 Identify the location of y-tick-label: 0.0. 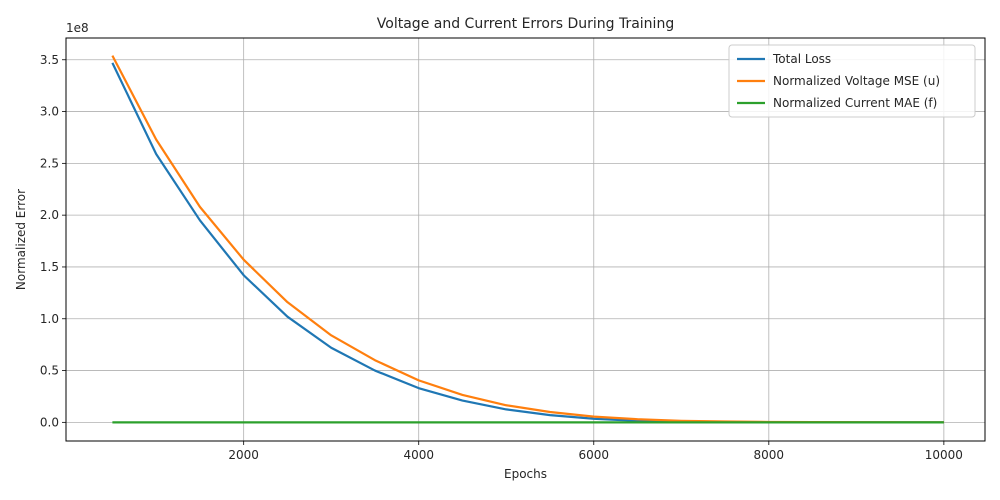
(49, 422).